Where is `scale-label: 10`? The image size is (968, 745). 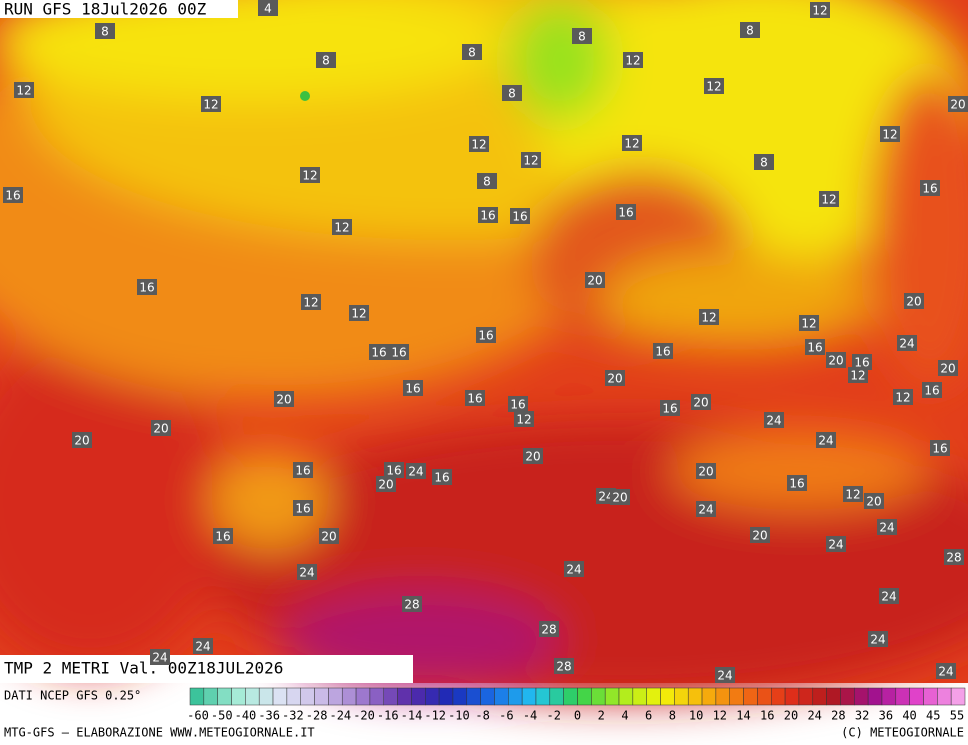 scale-label: 10 is located at coordinates (696, 716).